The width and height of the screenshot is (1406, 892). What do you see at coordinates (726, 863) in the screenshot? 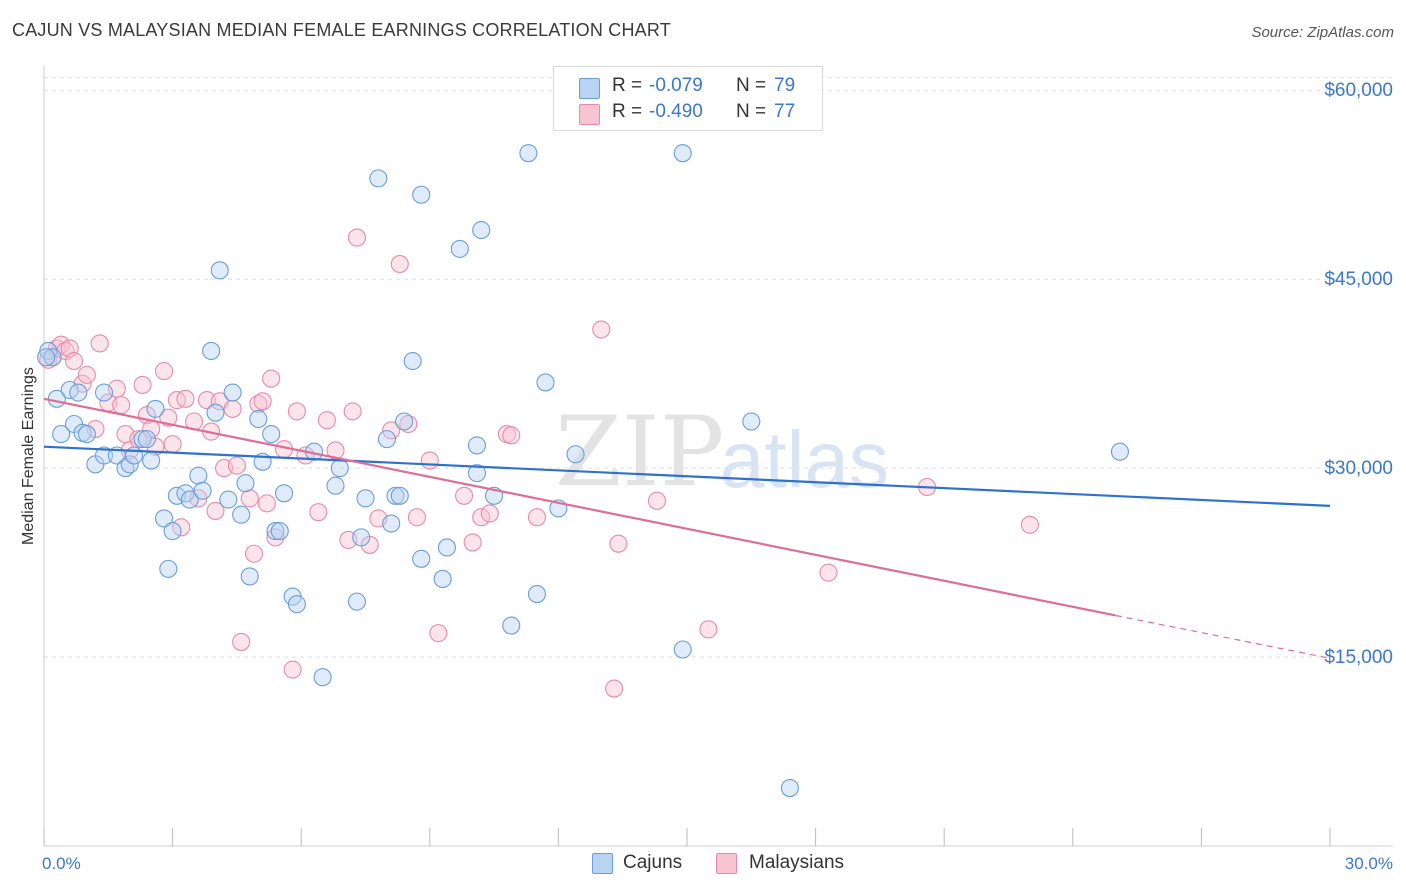
I see `legend-malaysians-swatch` at bounding box center [726, 863].